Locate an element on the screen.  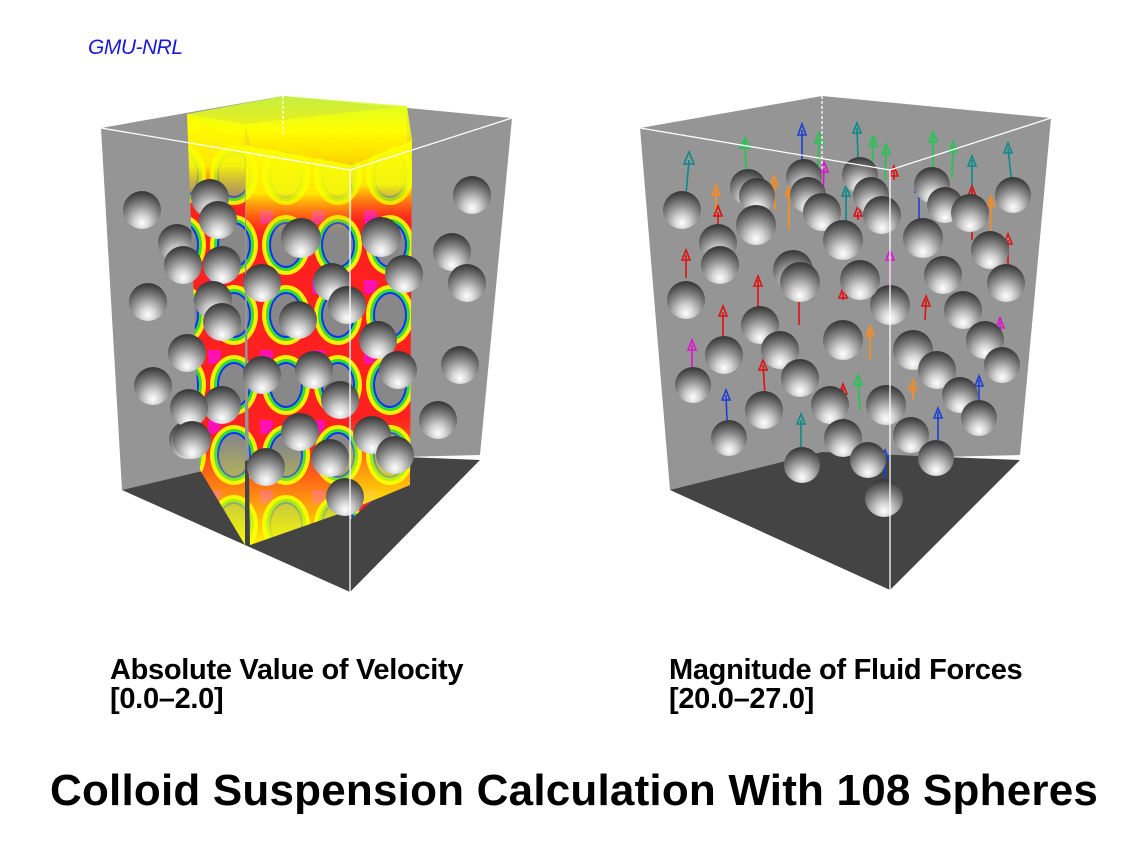
forces-caption-title: Magnitude of Fluid Forces is located at coordinates (846, 670).